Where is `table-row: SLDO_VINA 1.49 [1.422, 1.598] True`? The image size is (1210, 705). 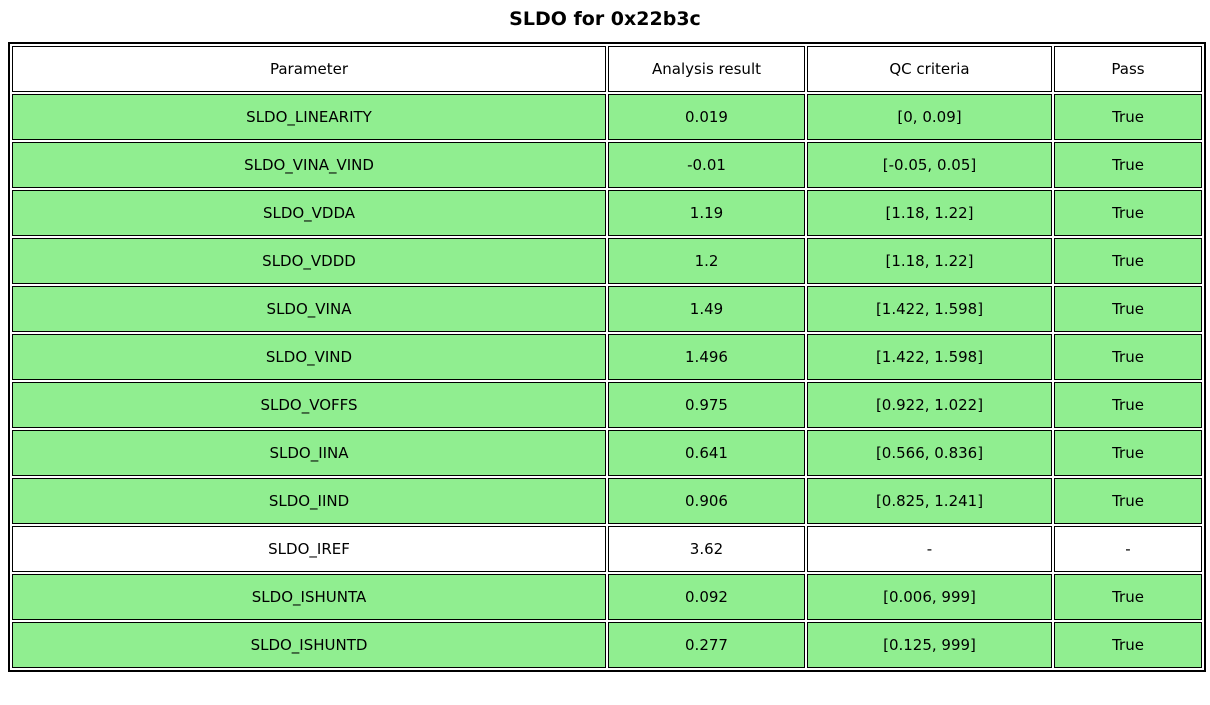
table-row: SLDO_VINA 1.49 [1.422, 1.598] True is located at coordinates (607, 309).